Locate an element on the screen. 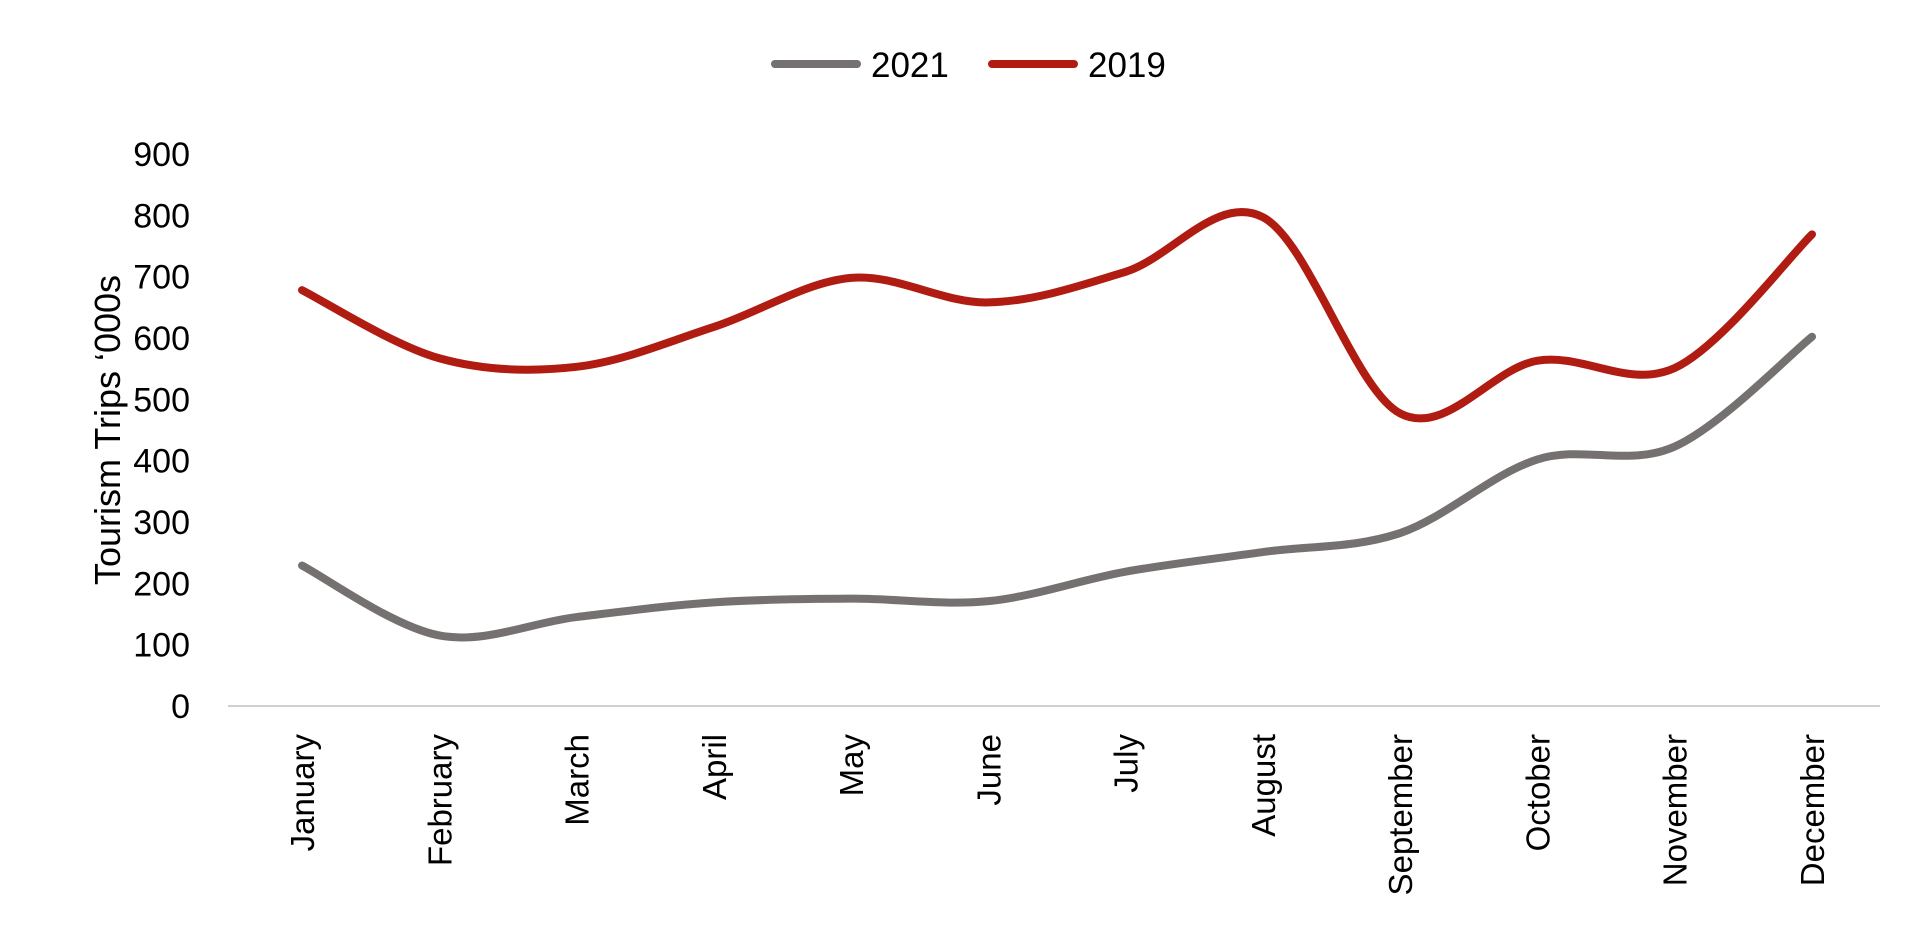  y-axis-ticks: 0 100 200 300 400 500 600 700 800 900 is located at coordinates (161, 431).